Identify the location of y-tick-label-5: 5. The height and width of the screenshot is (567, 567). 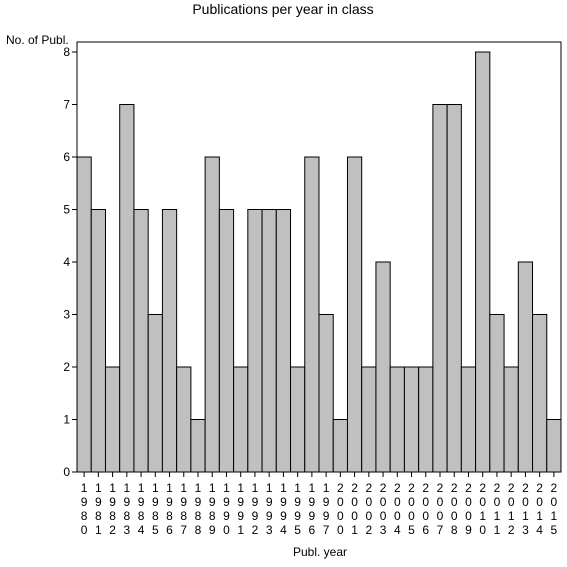
(66, 210).